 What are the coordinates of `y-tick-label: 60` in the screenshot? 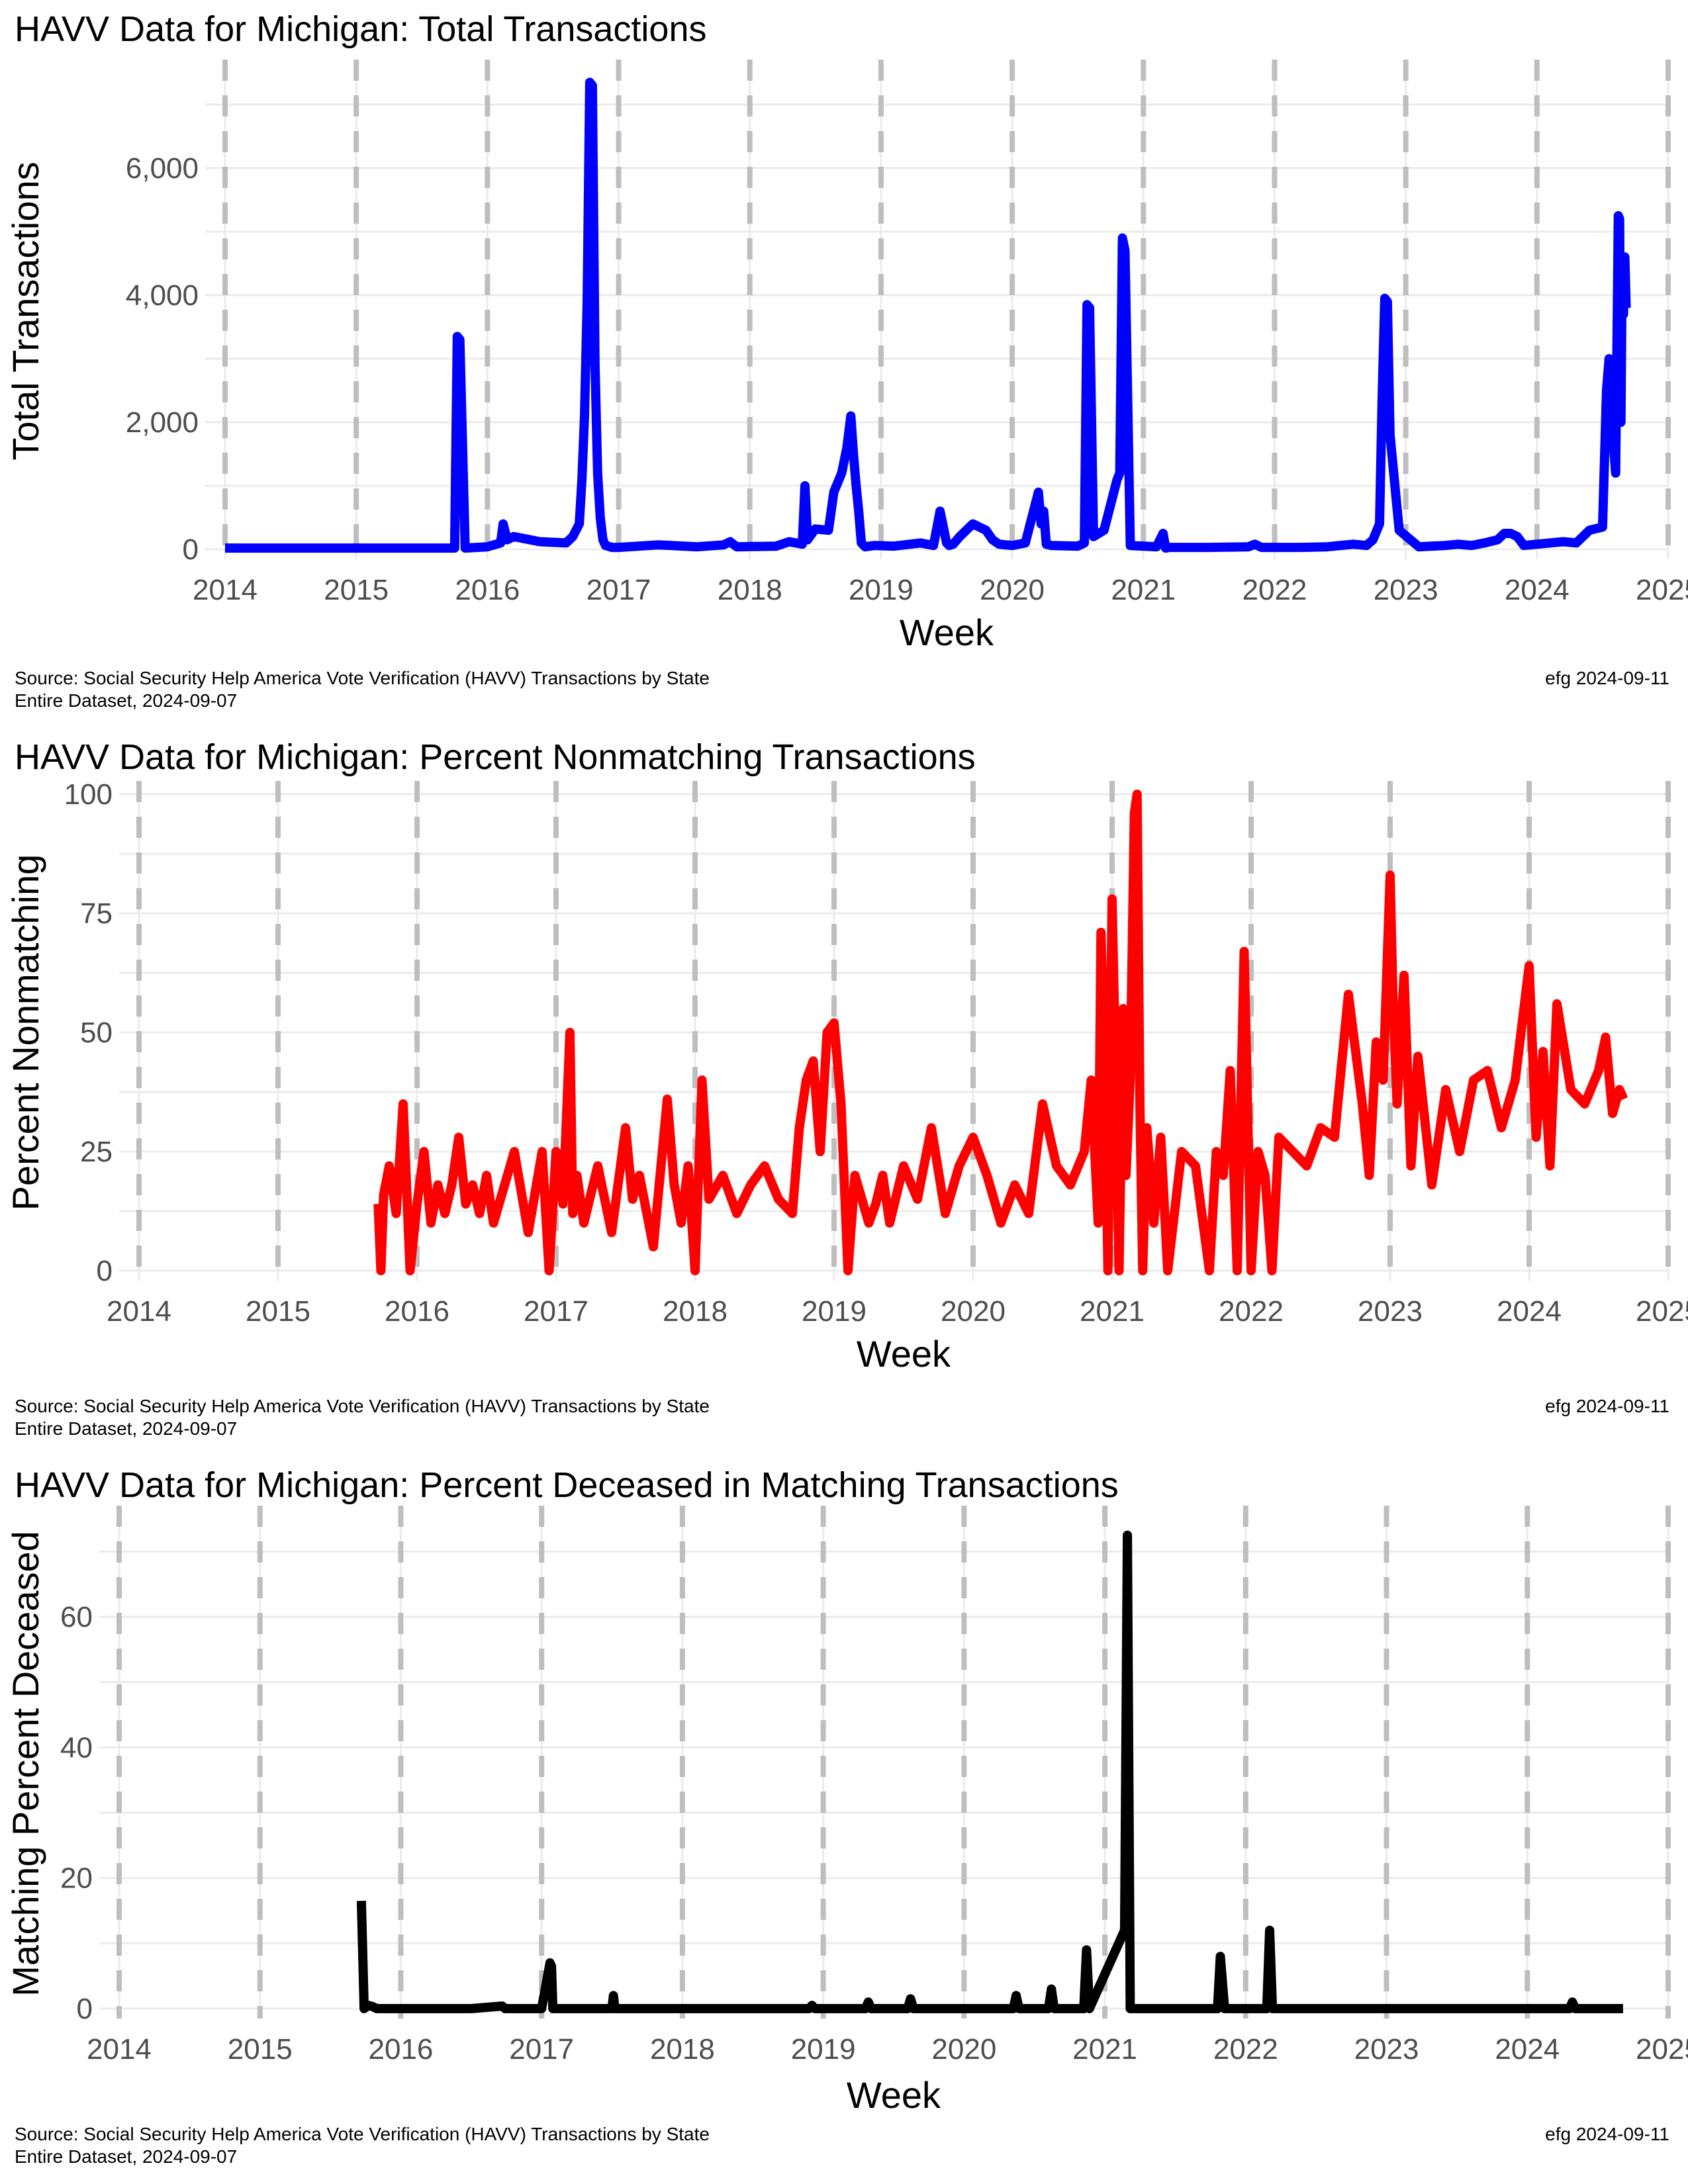 It's located at (76, 1617).